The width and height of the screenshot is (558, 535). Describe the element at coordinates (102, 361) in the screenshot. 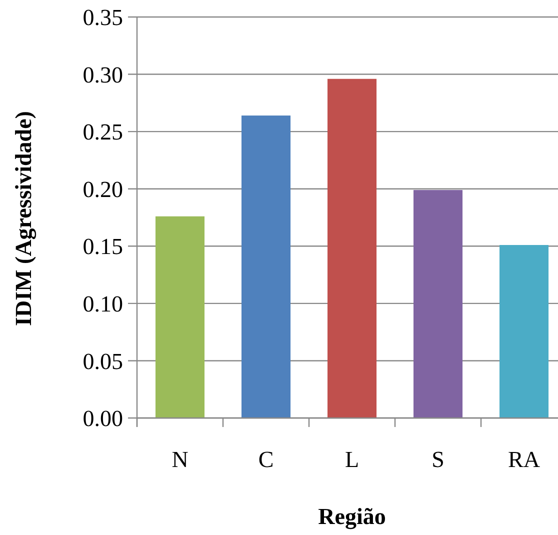

I see `y-tick-label: 0.05` at that location.